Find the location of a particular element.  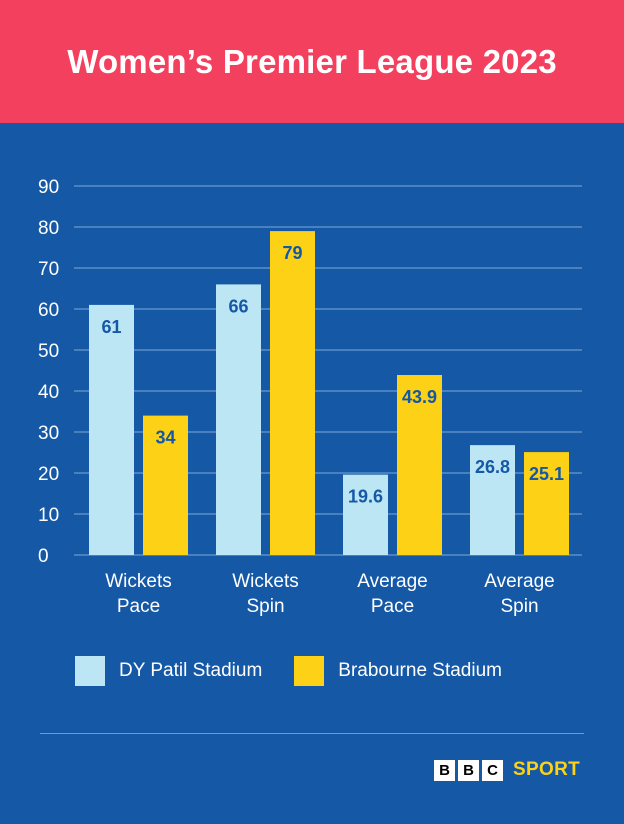

data-label-brabourne-2: 43.9 is located at coordinates (419, 397).